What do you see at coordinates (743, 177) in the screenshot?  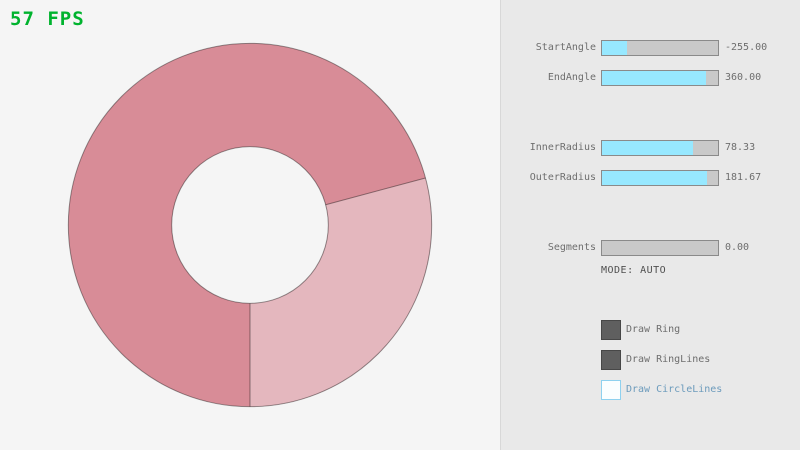 I see `slider-value: 181.67` at bounding box center [743, 177].